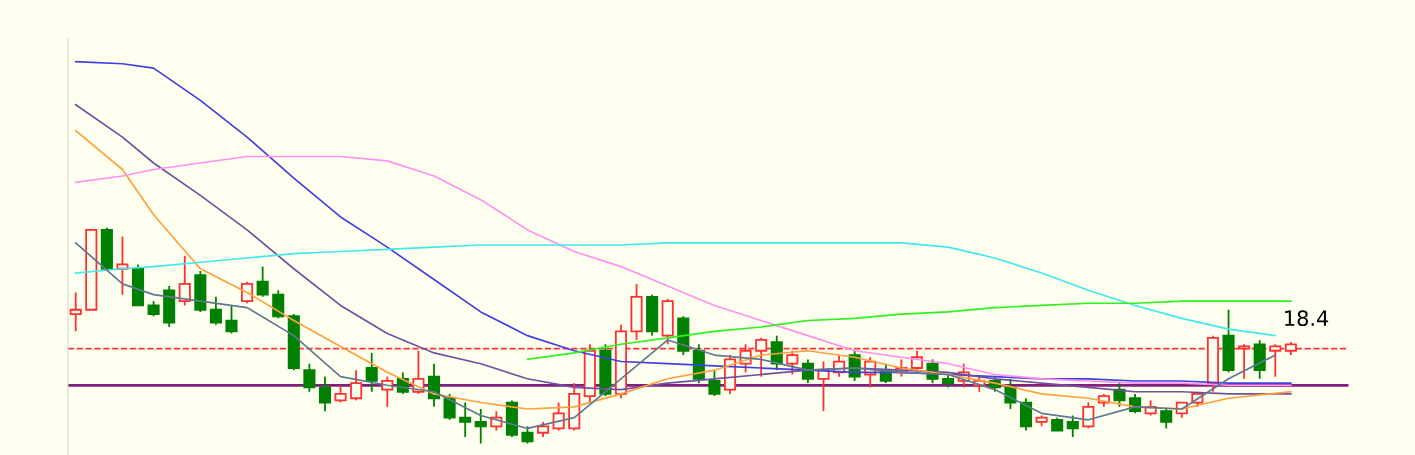 This screenshot has height=455, width=1415. I want to click on annotation: 18.4, so click(1307, 318).